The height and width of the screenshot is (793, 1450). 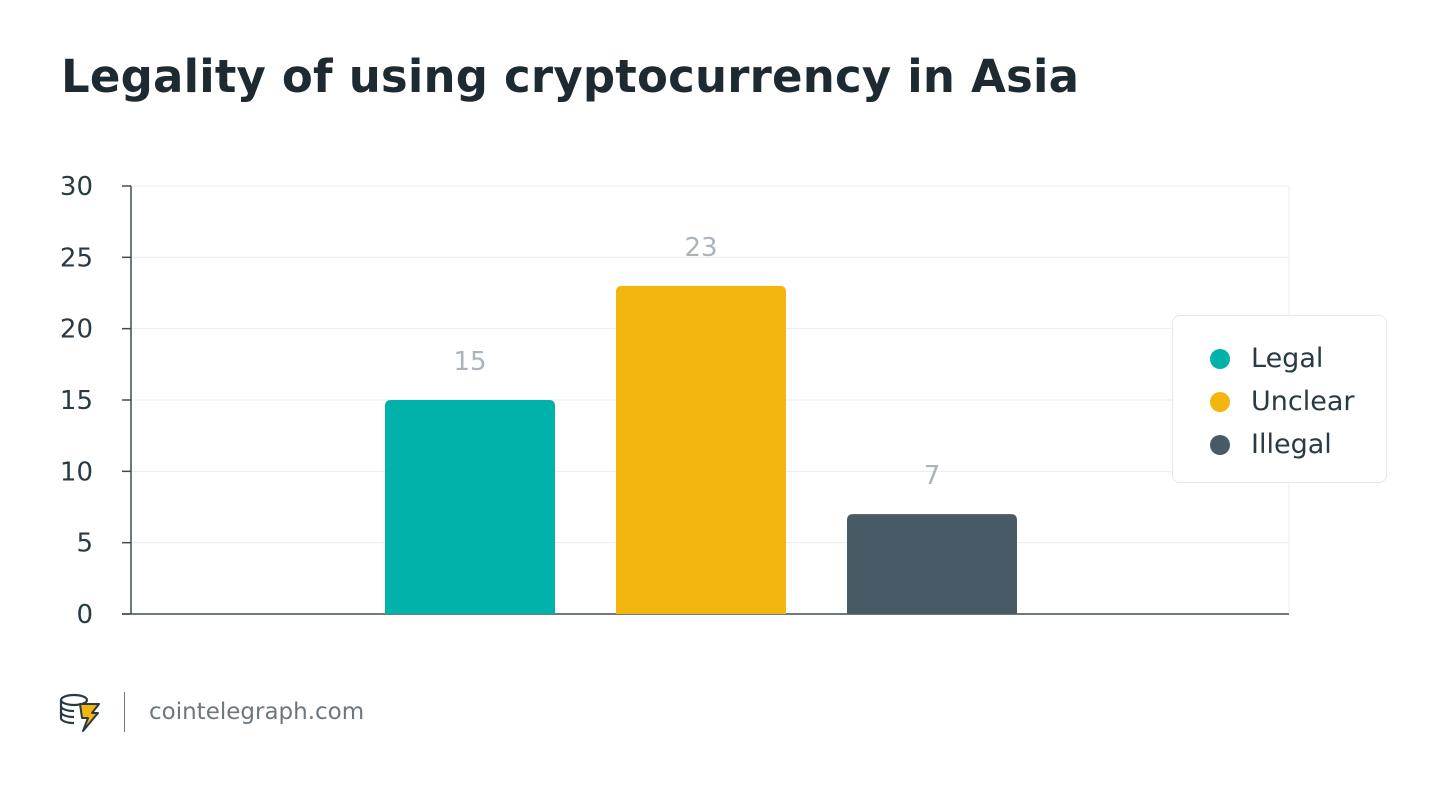 What do you see at coordinates (76, 187) in the screenshot?
I see `y-tick-label: 30` at bounding box center [76, 187].